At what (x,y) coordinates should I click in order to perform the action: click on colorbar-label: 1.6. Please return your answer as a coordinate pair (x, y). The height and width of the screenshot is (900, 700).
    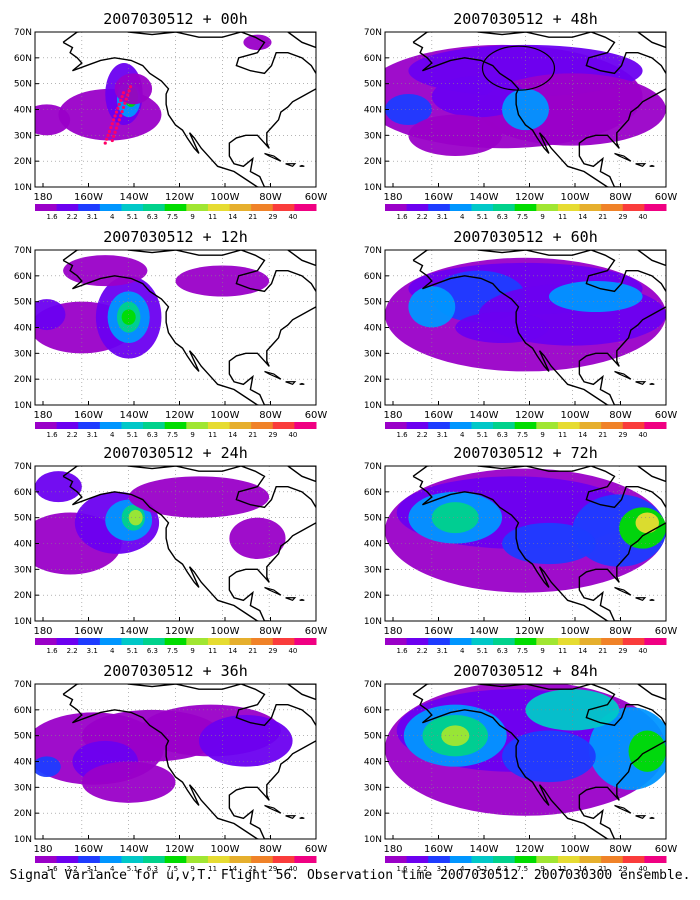
    Looking at the image, I should click on (53, 435).